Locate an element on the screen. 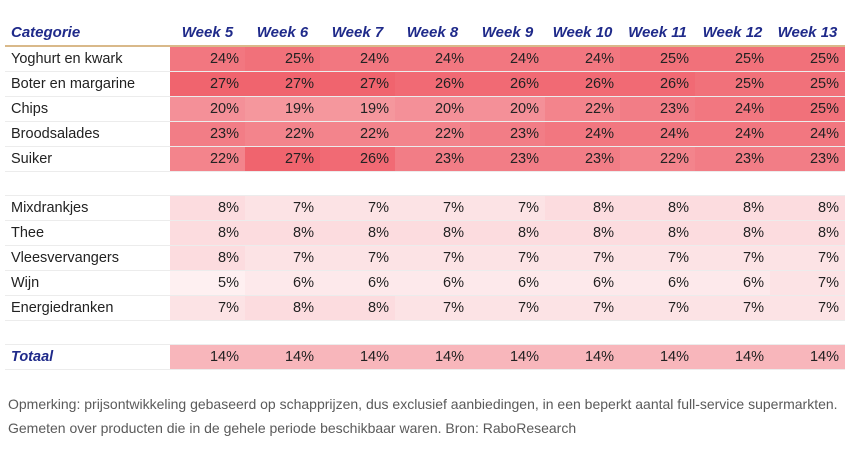 Image resolution: width=858 pixels, height=452 pixels. column-header-week: Week 6 is located at coordinates (282, 33).